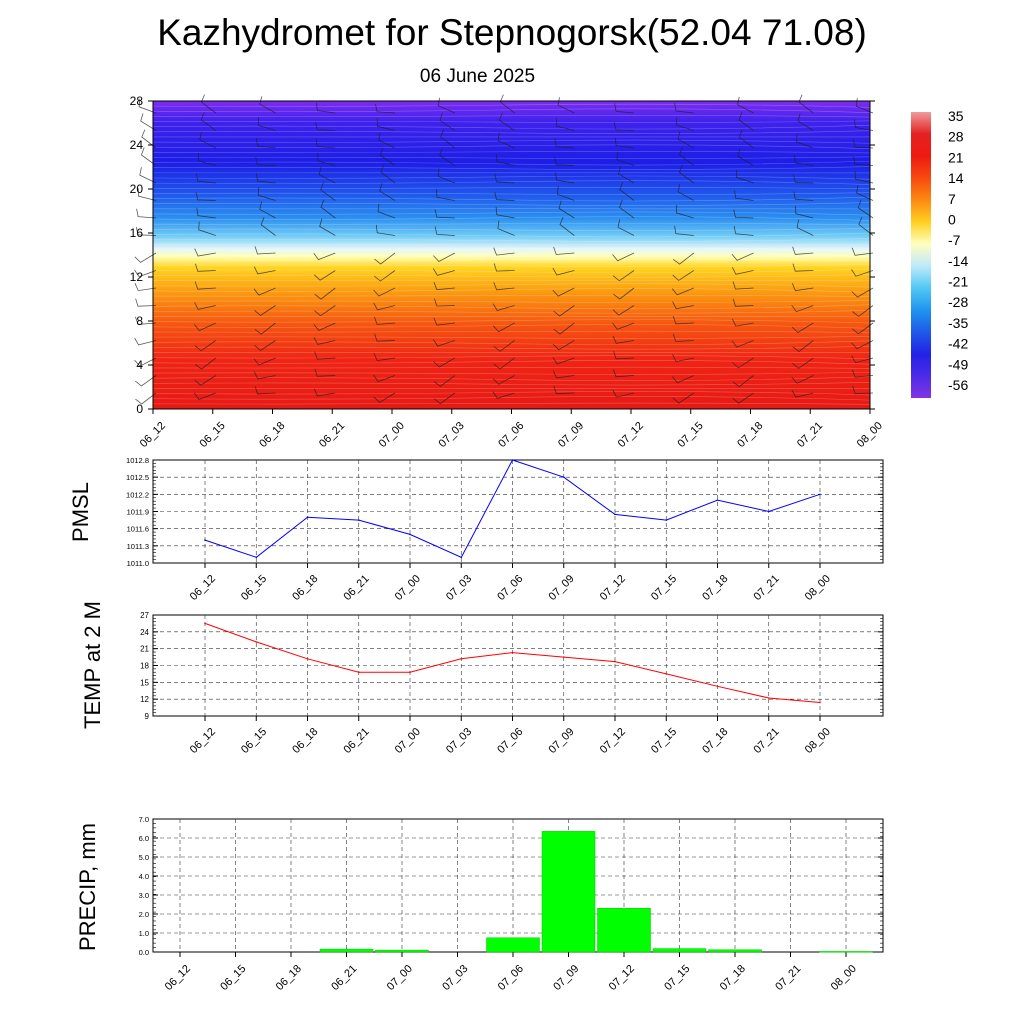 This screenshot has height=1024, width=1024. I want to click on chart-title: Kazhydromet for Stepnogorsk(52.04 71.08), so click(512, 32).